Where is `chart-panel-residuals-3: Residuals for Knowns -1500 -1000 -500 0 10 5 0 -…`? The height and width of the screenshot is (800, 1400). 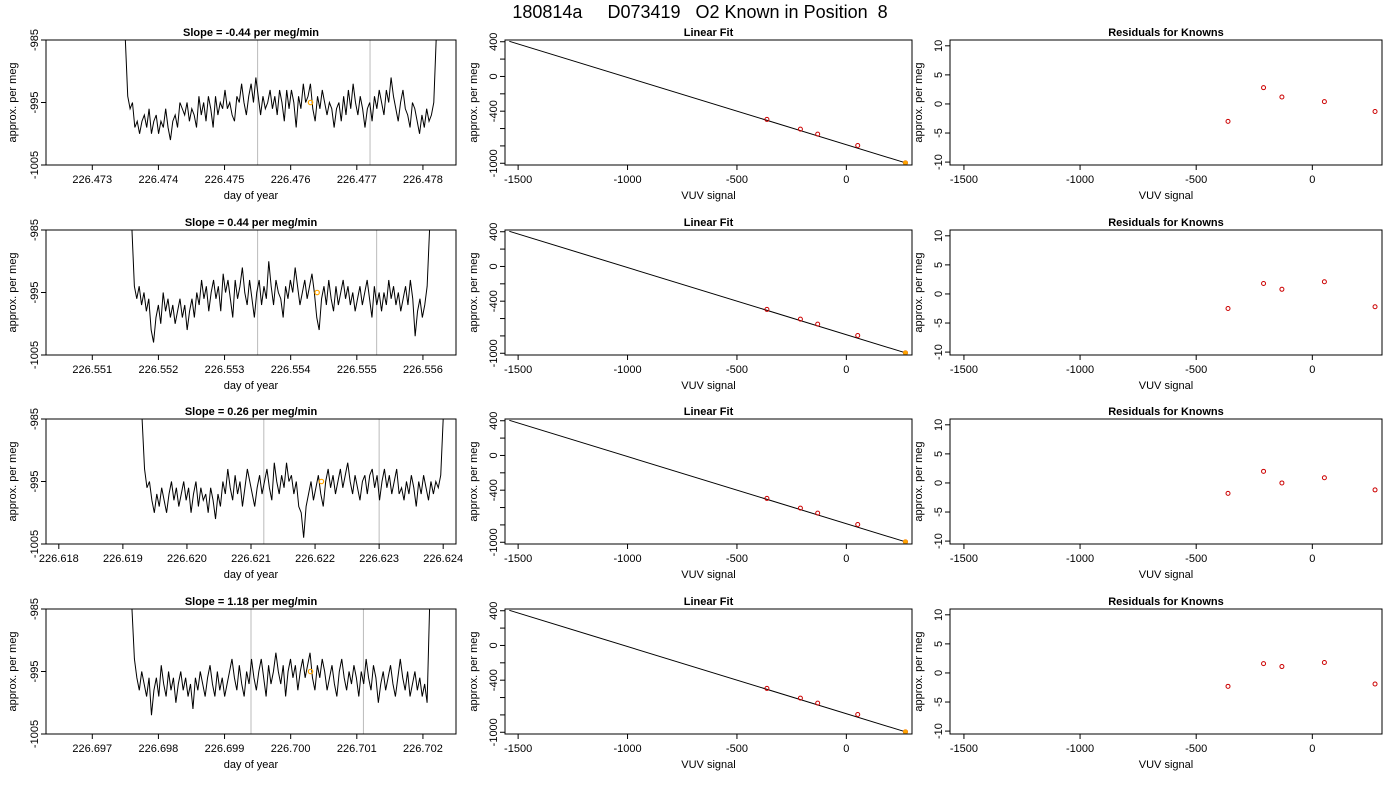 chart-panel-residuals-3: Residuals for Knowns -1500 -1000 -500 0 10 5 0 -… is located at coordinates (1148, 683).